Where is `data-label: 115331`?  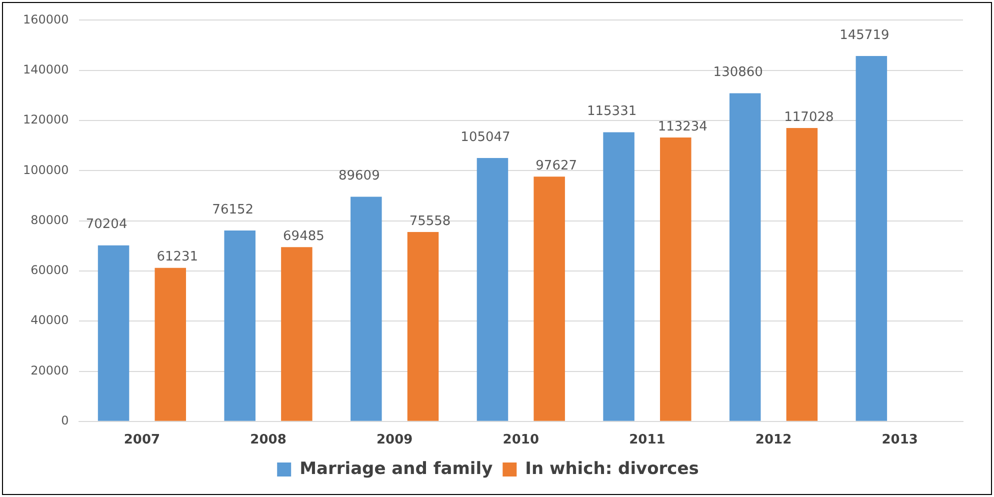
data-label: 115331 is located at coordinates (611, 112).